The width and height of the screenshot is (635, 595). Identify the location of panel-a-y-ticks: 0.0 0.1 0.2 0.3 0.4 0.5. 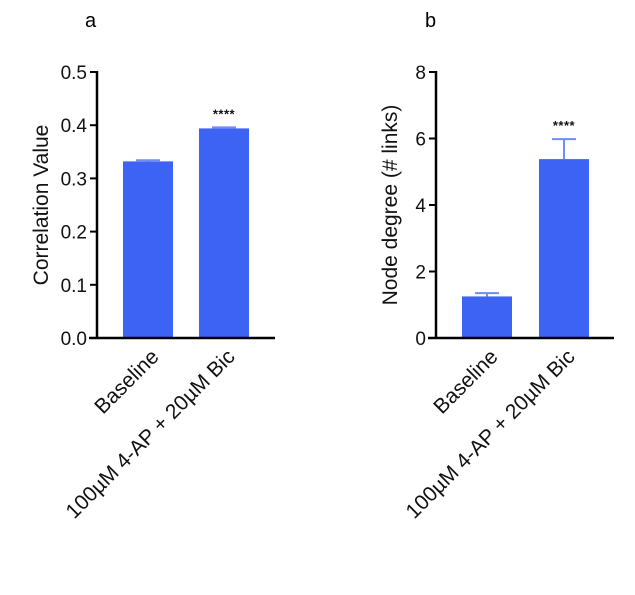
(79, 206).